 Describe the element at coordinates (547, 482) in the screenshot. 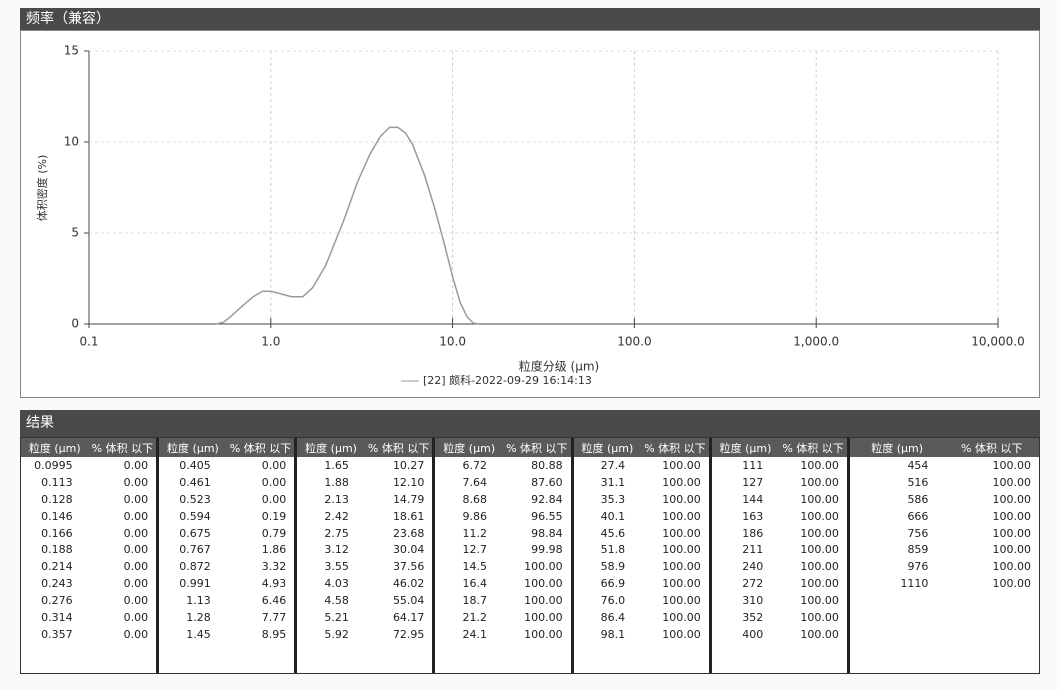

I see `percent-cell: 87.60` at that location.